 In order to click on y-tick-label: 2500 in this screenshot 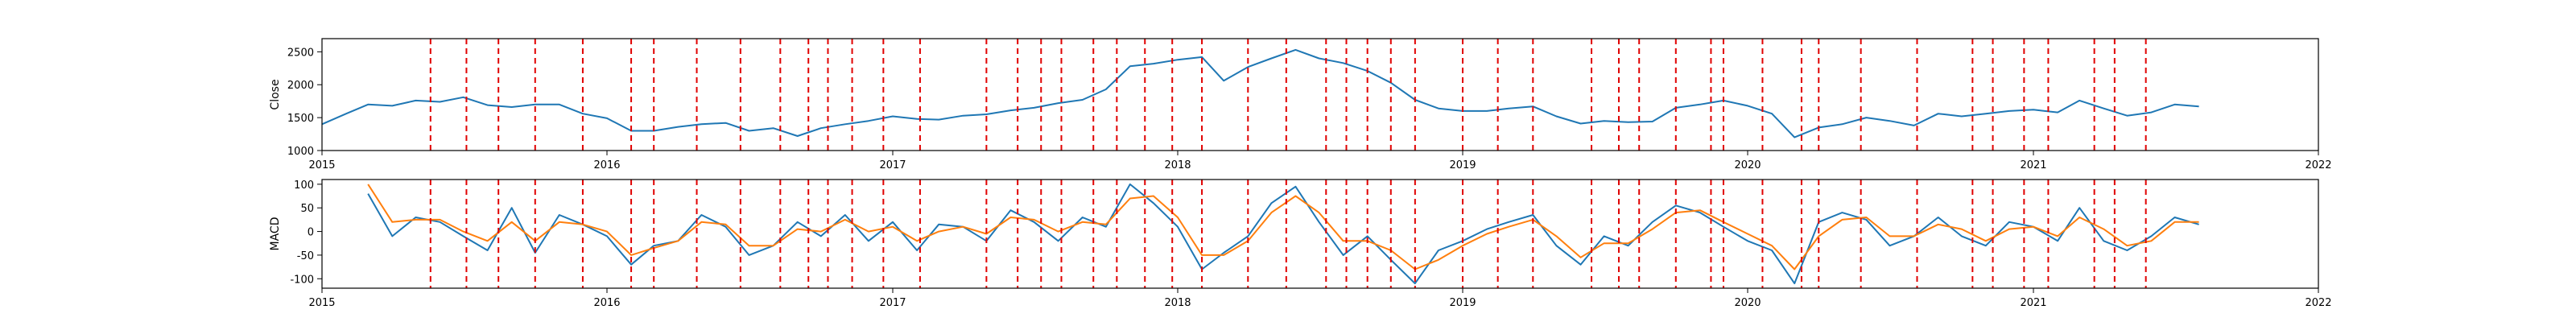, I will do `click(300, 53)`.